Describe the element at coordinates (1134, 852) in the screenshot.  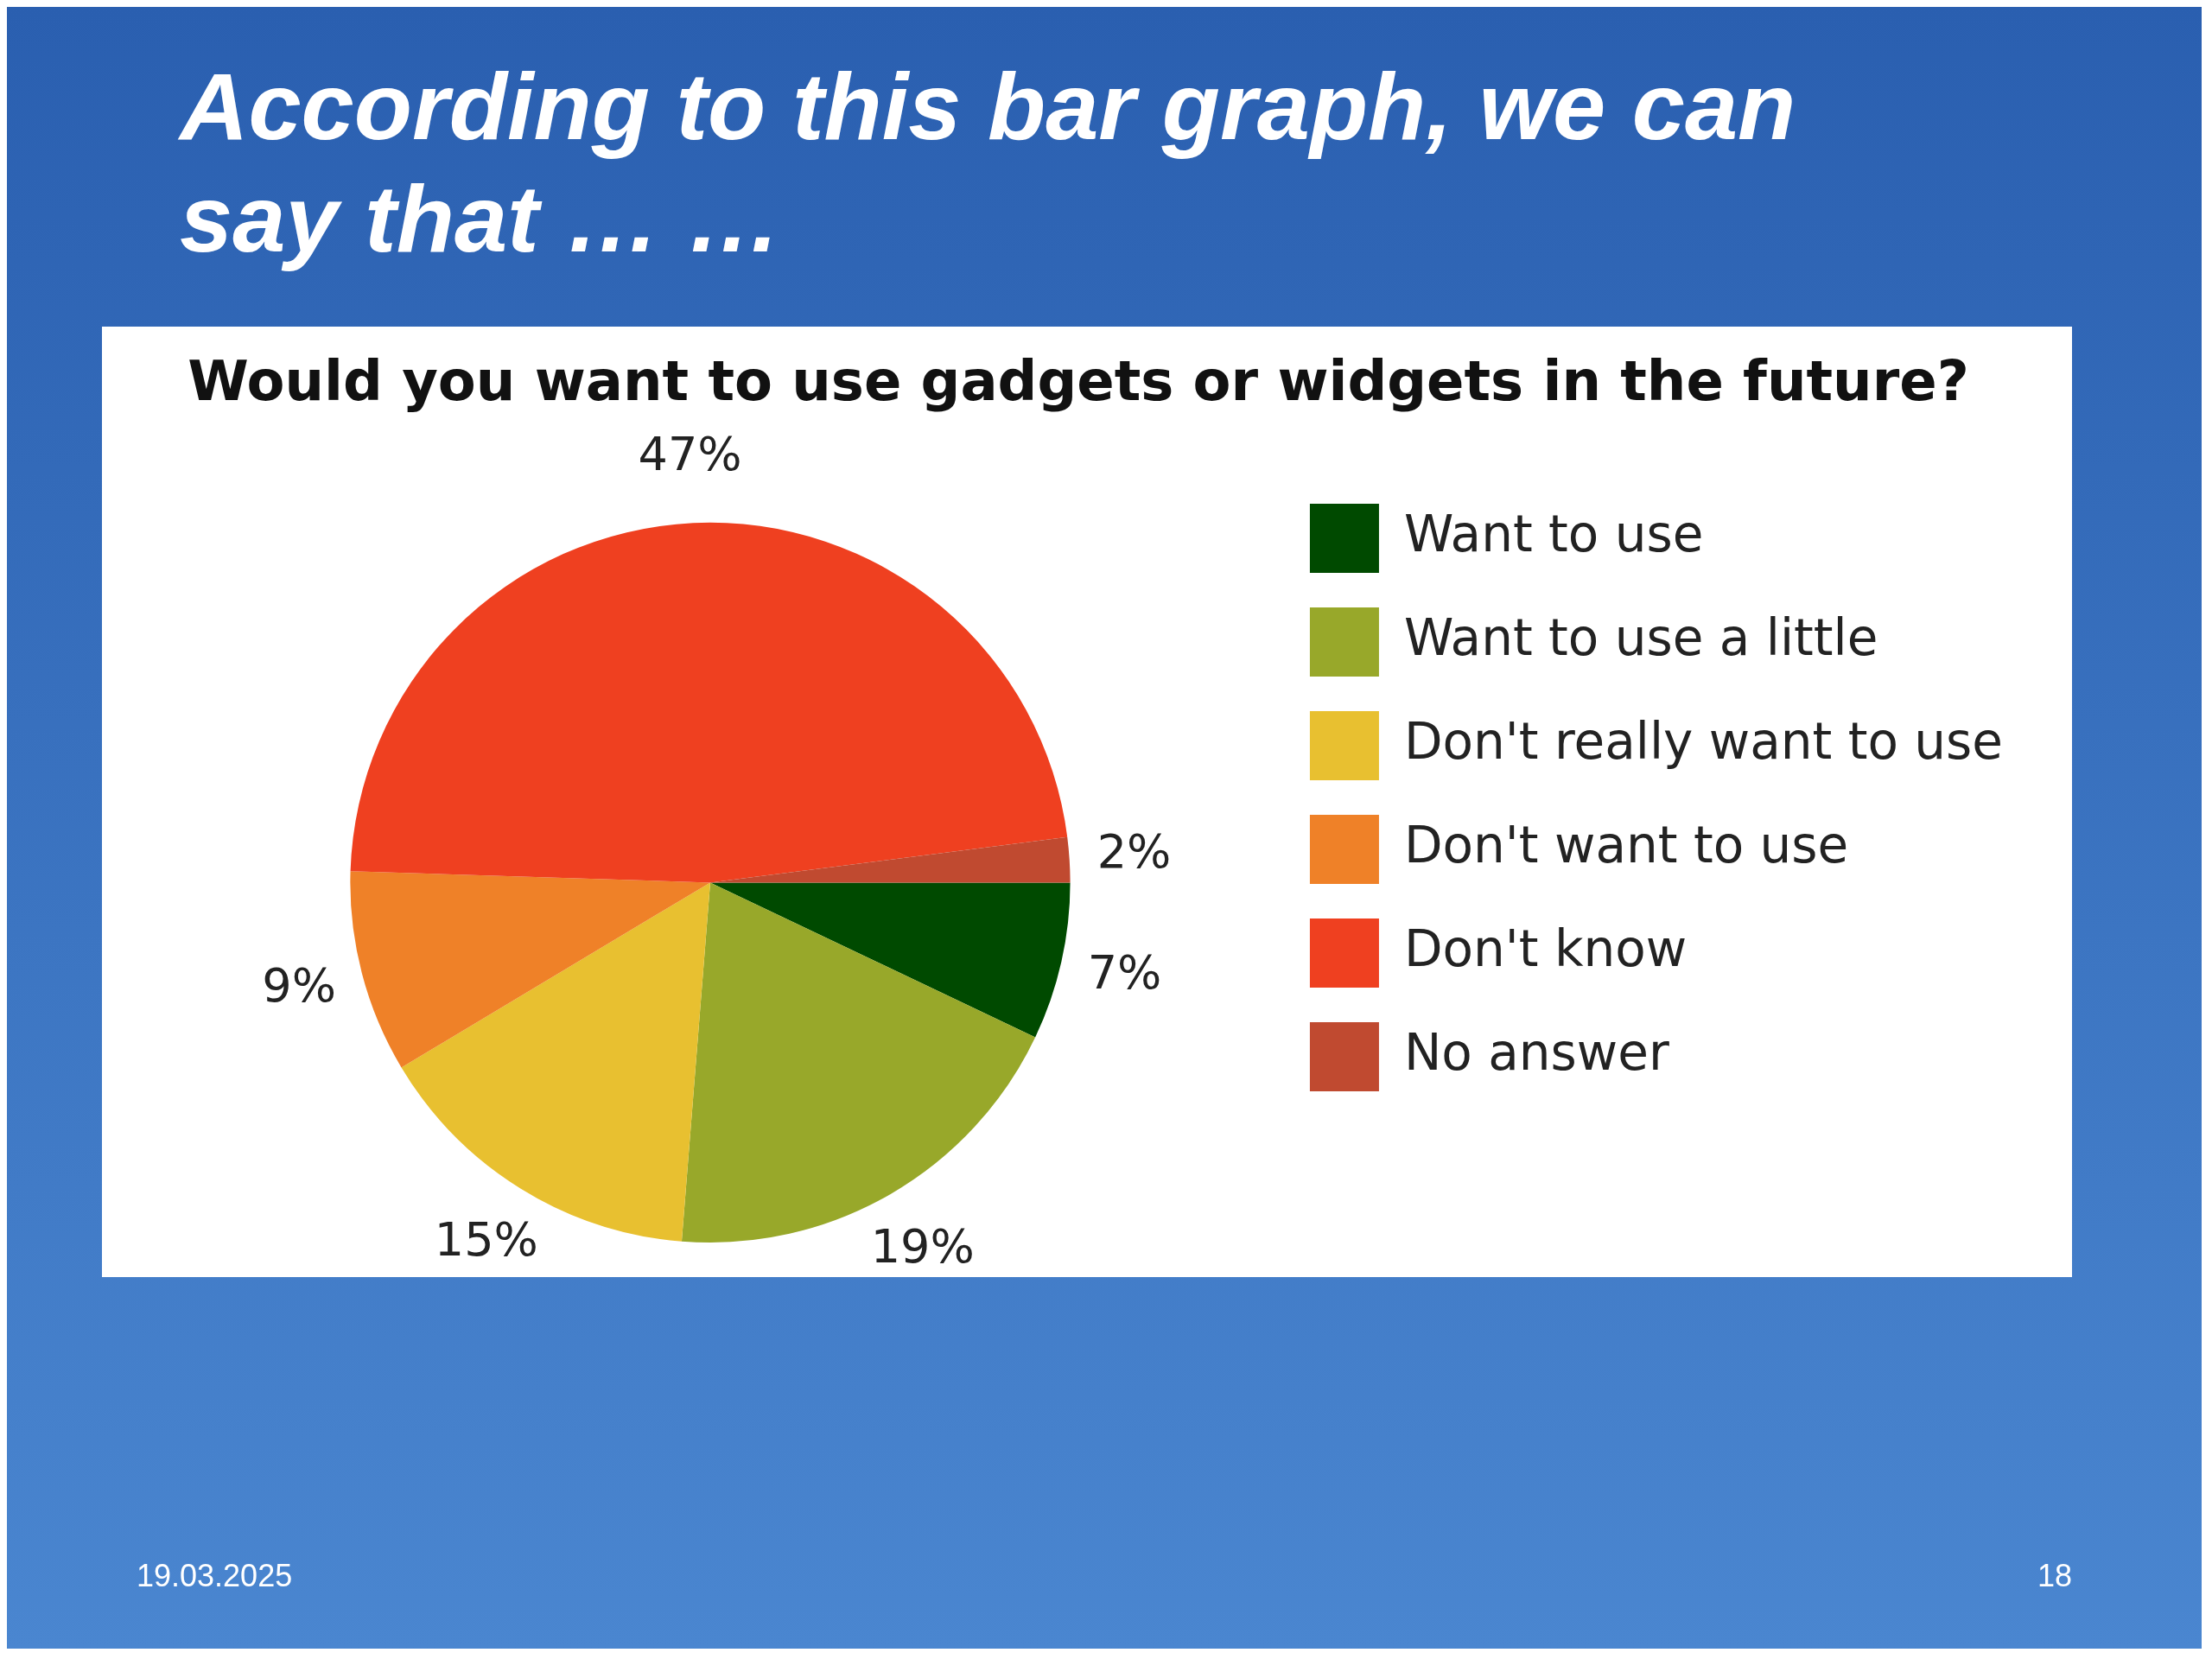
I see `data-label: 2%` at that location.